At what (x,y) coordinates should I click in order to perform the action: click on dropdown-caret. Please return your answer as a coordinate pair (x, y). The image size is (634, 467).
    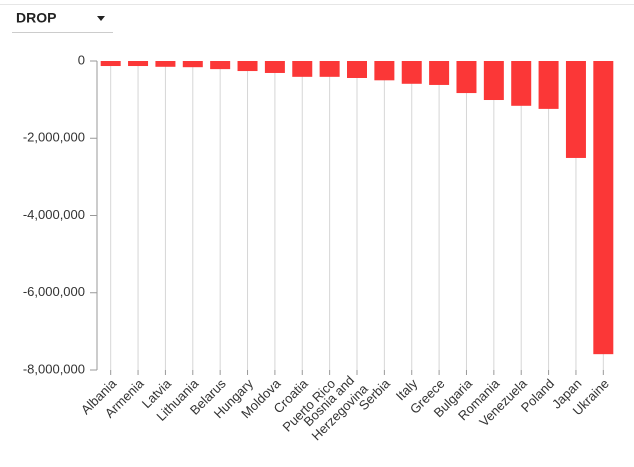
    Looking at the image, I should click on (101, 18).